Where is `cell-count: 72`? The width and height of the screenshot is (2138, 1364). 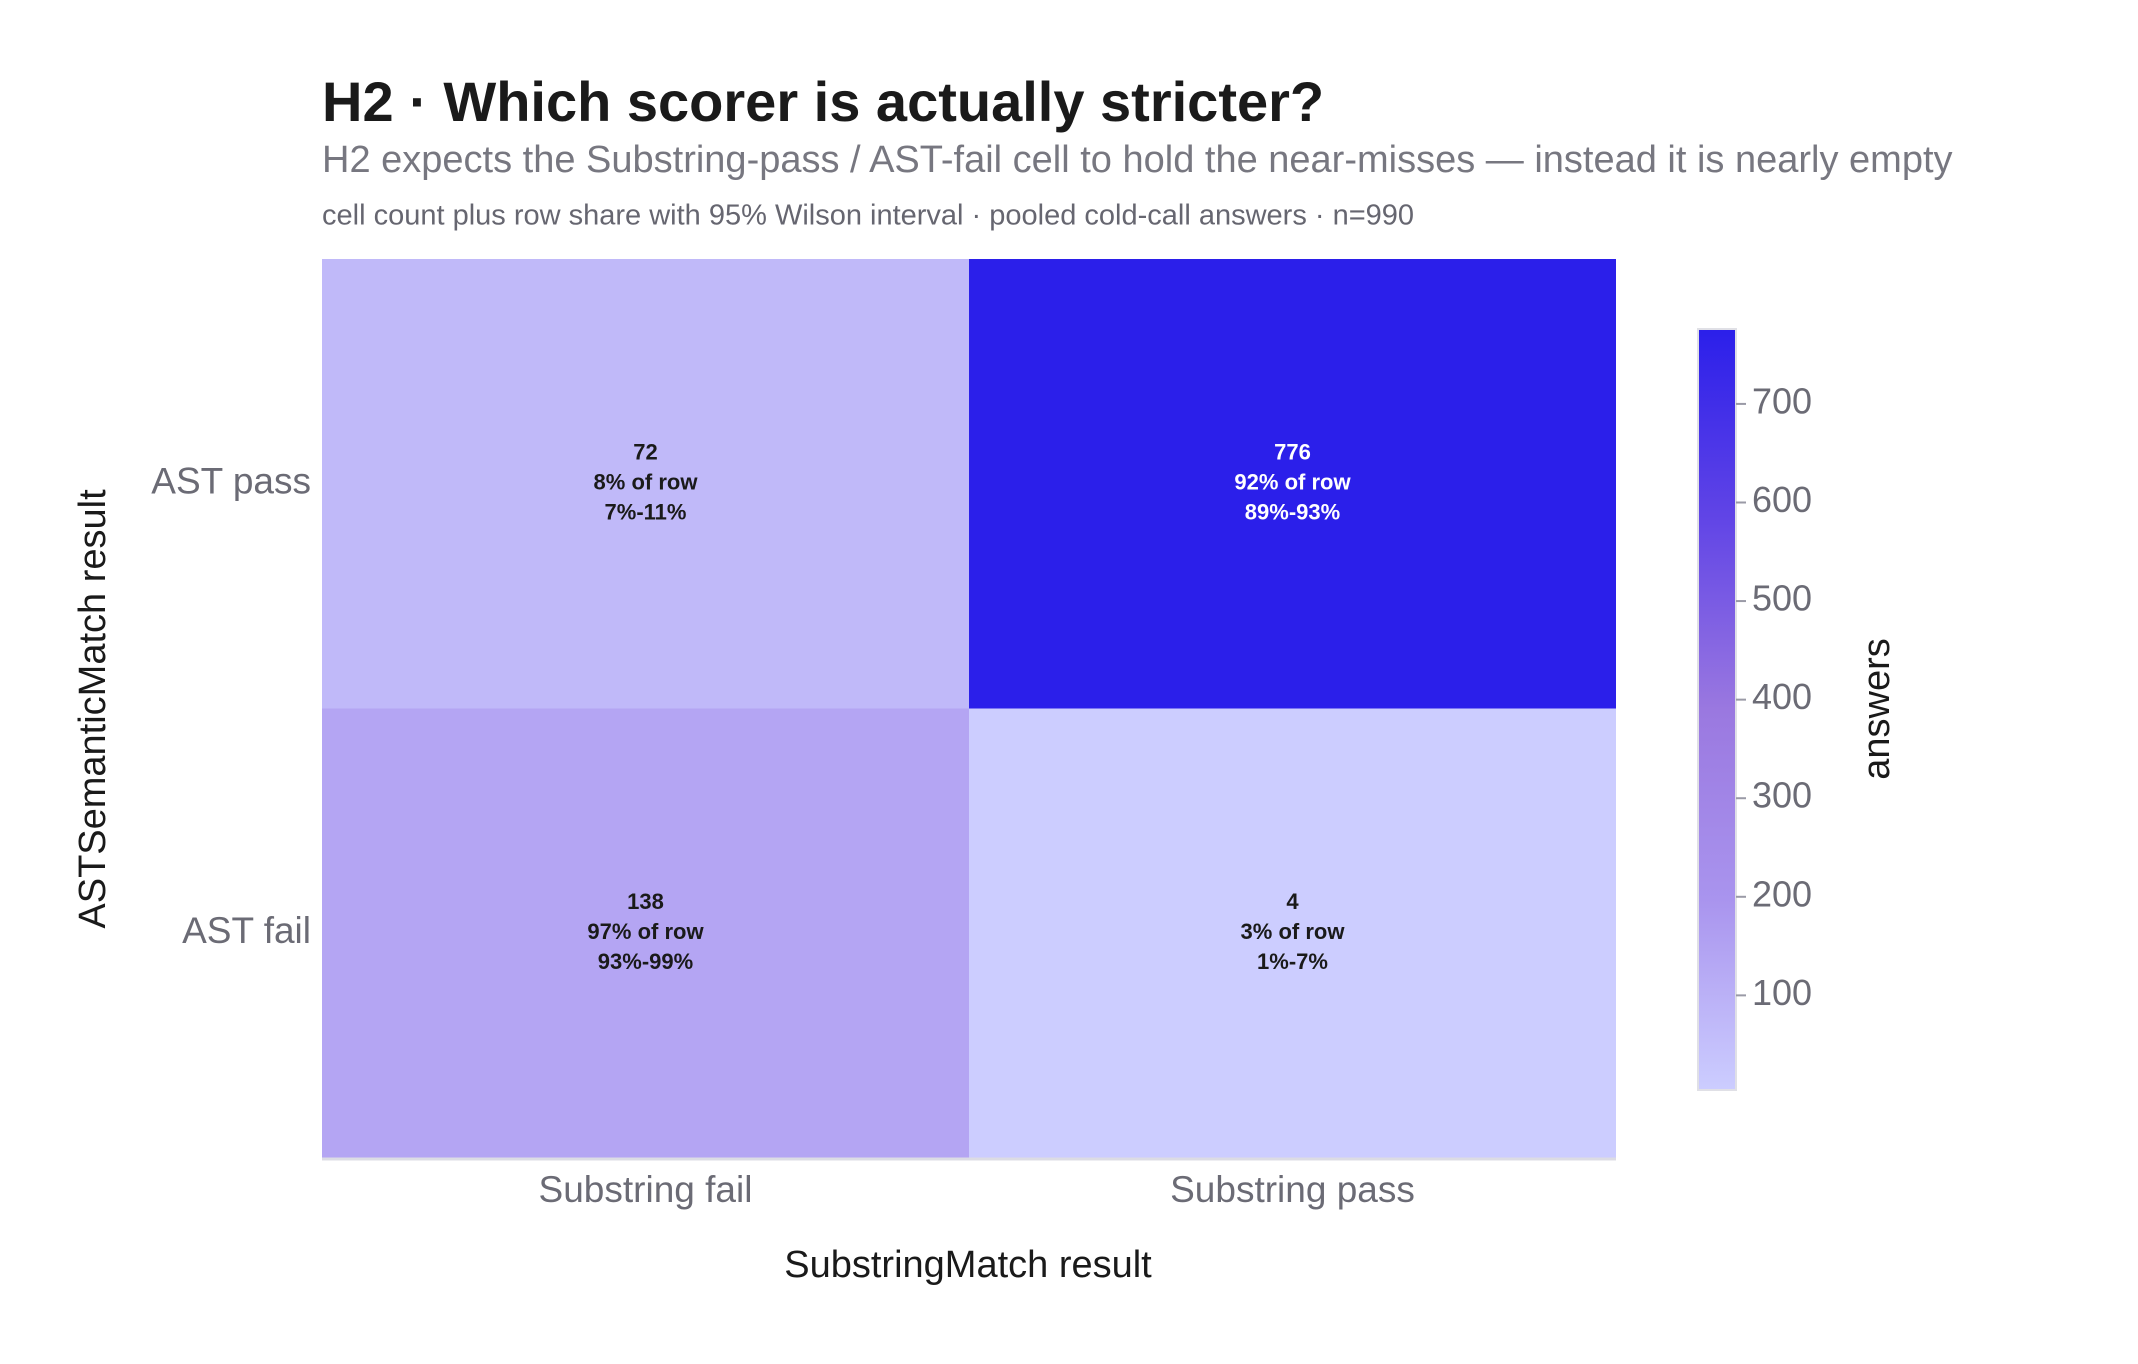 cell-count: 72 is located at coordinates (645, 452).